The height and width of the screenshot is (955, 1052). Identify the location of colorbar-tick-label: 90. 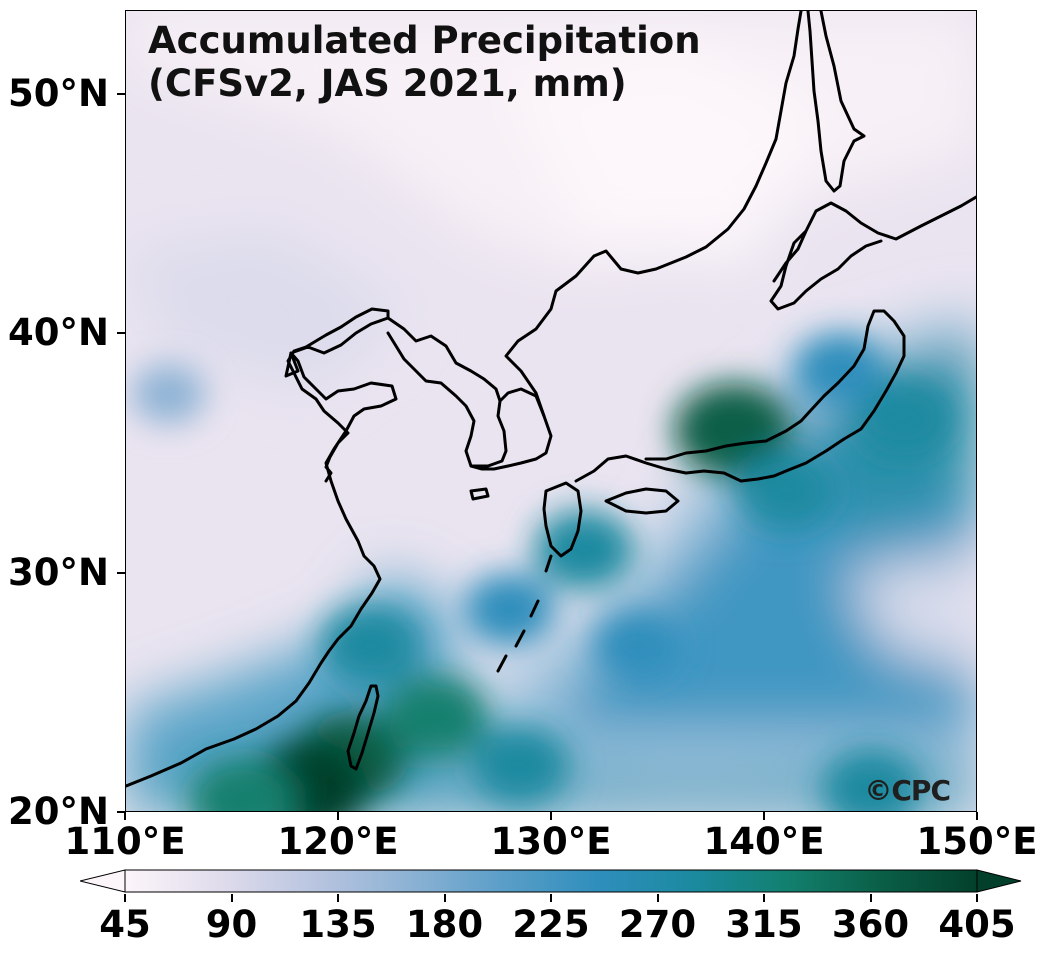
(231, 924).